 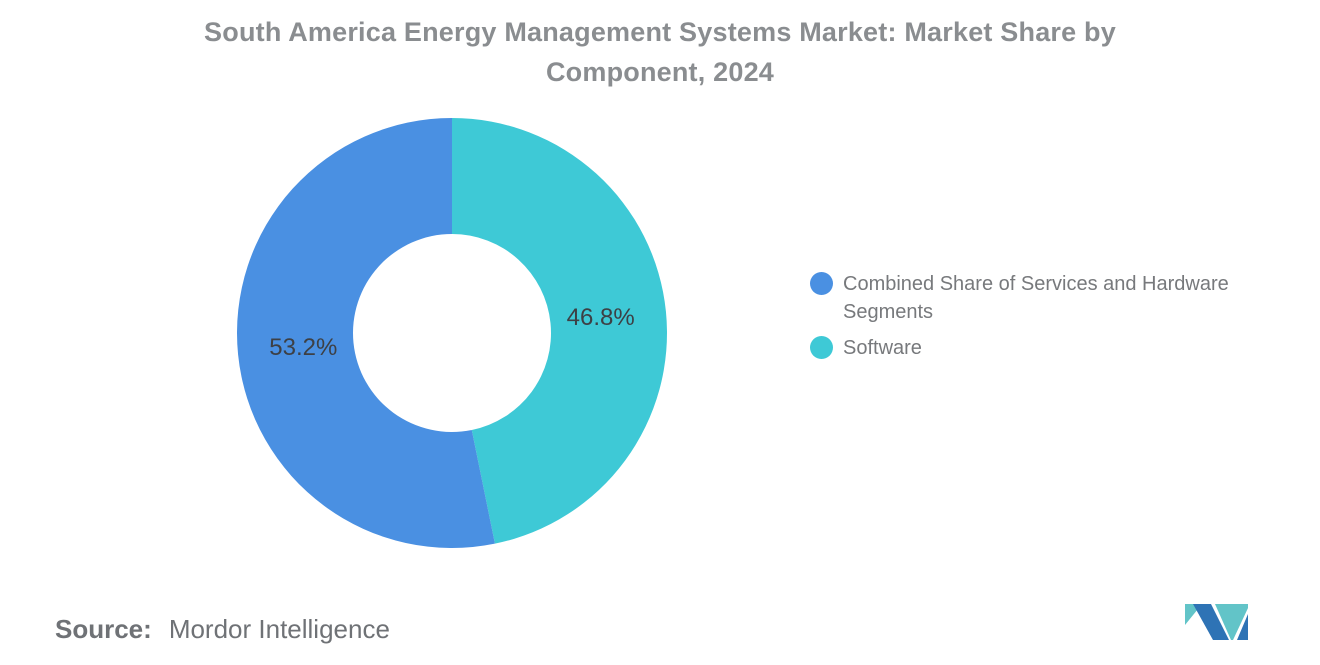 What do you see at coordinates (882, 348) in the screenshot?
I see `legend-label-software: Software` at bounding box center [882, 348].